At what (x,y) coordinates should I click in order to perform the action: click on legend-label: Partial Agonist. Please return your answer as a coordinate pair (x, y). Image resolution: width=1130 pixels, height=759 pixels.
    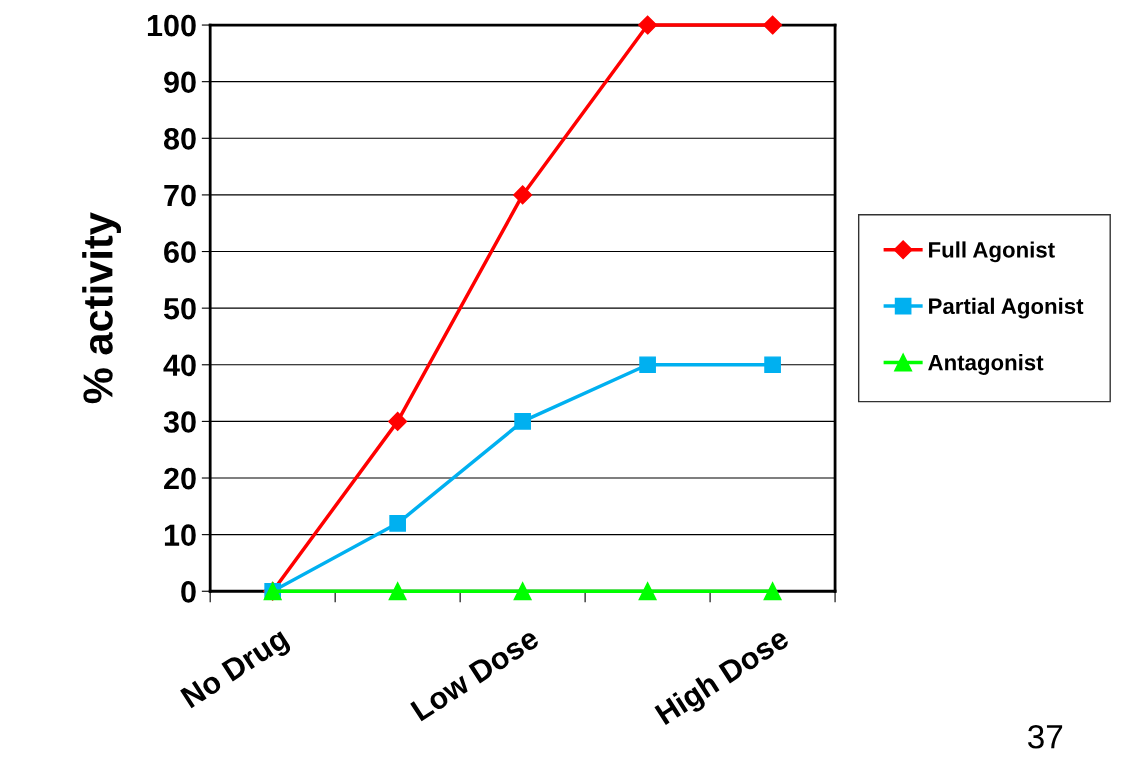
    Looking at the image, I should click on (1006, 308).